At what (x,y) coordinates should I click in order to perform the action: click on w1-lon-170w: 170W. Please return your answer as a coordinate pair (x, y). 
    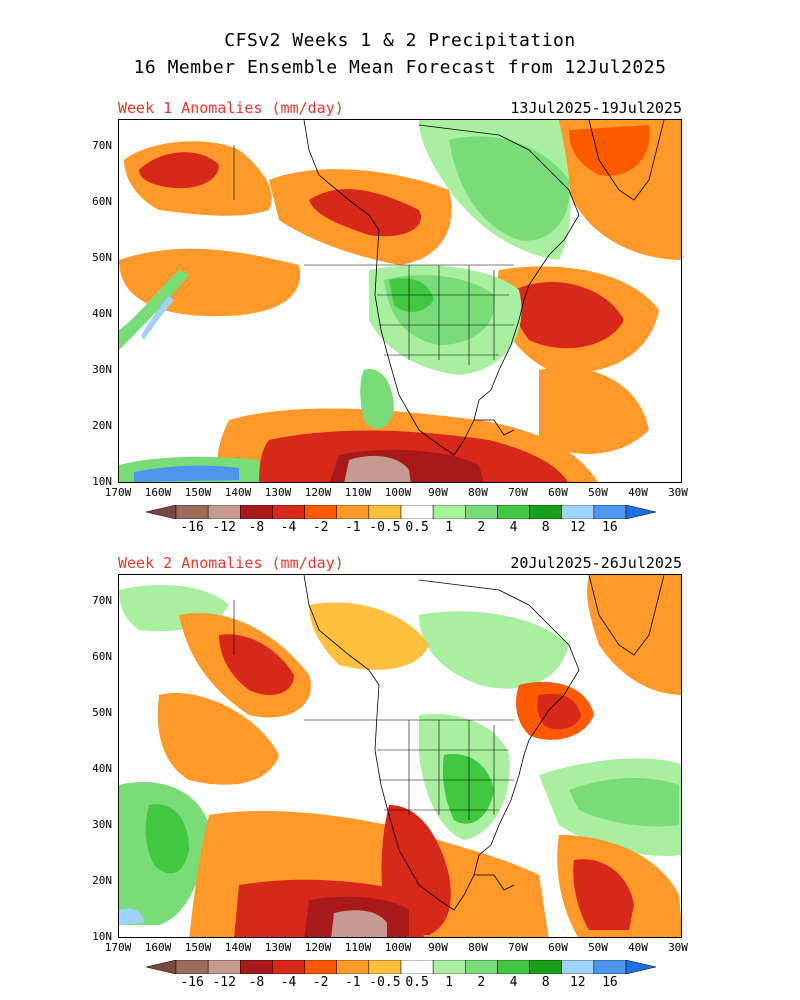
    Looking at the image, I should click on (118, 492).